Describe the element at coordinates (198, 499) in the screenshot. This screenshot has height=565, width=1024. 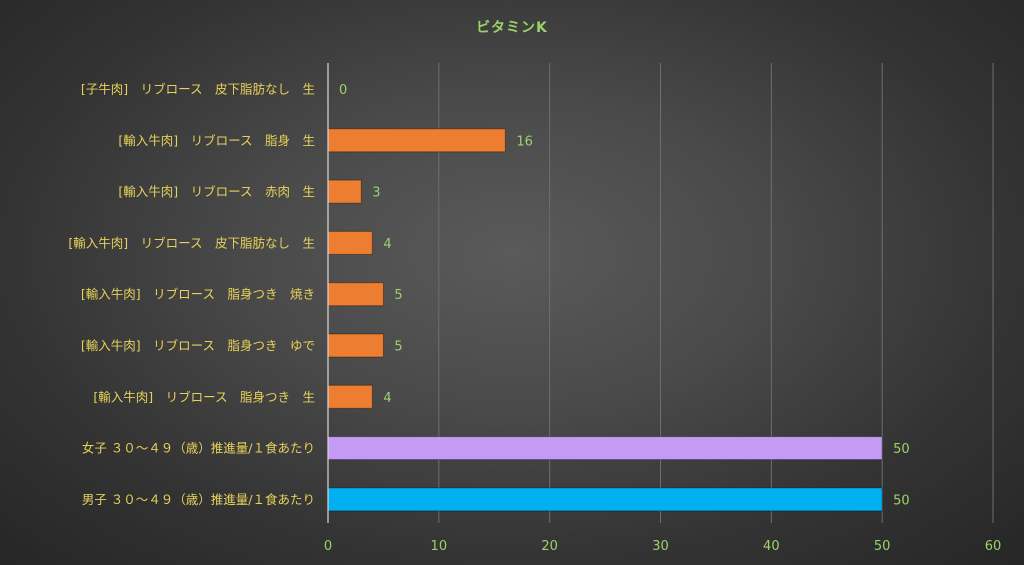
I see `category-label: 男子 ３０～４９（歳）推進量/１食あたり` at that location.